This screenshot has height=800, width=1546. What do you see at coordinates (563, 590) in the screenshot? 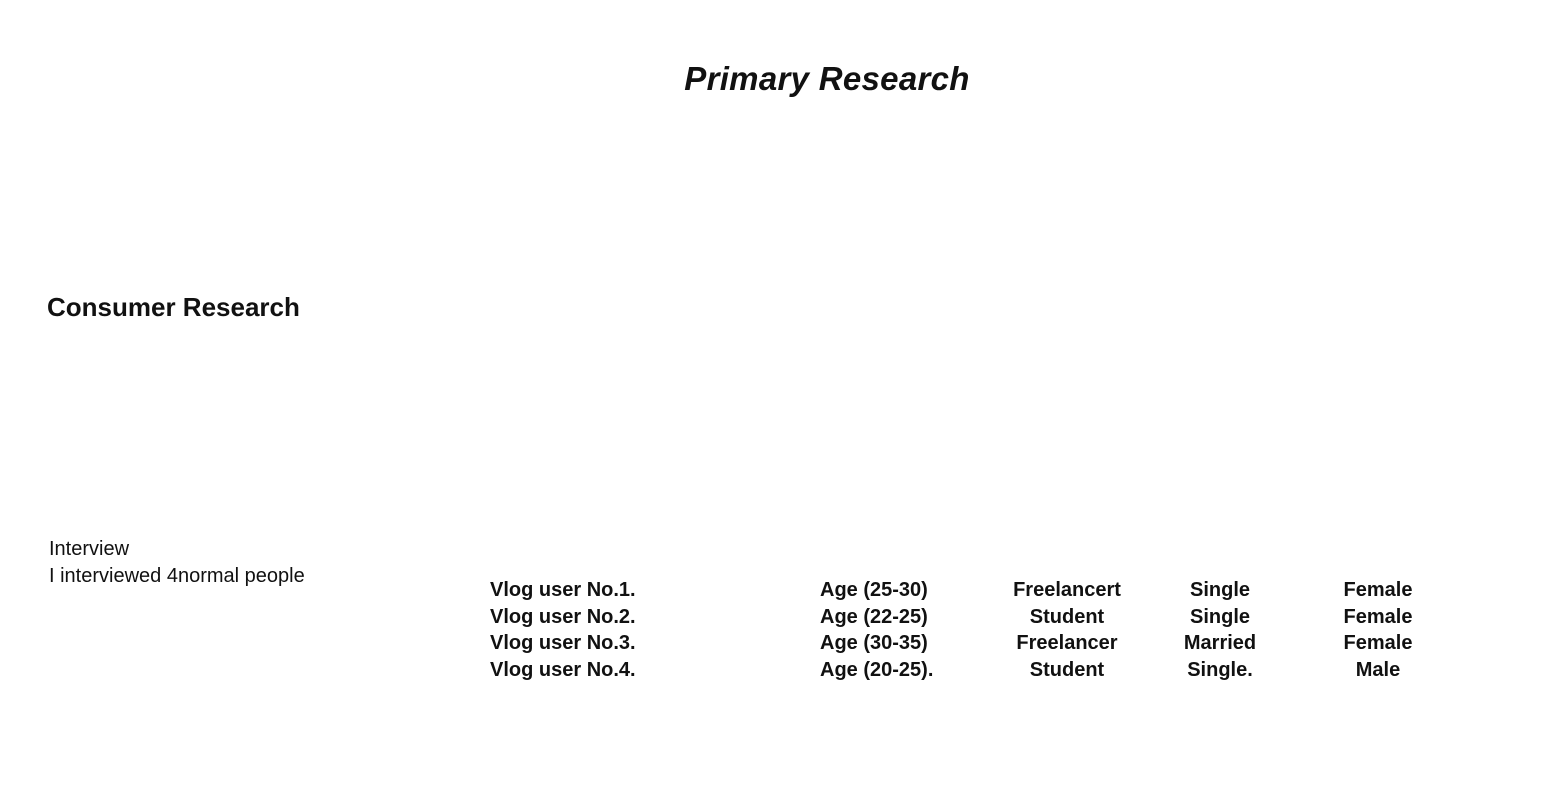
I see `user-cell: Vlog user No.1.` at bounding box center [563, 590].